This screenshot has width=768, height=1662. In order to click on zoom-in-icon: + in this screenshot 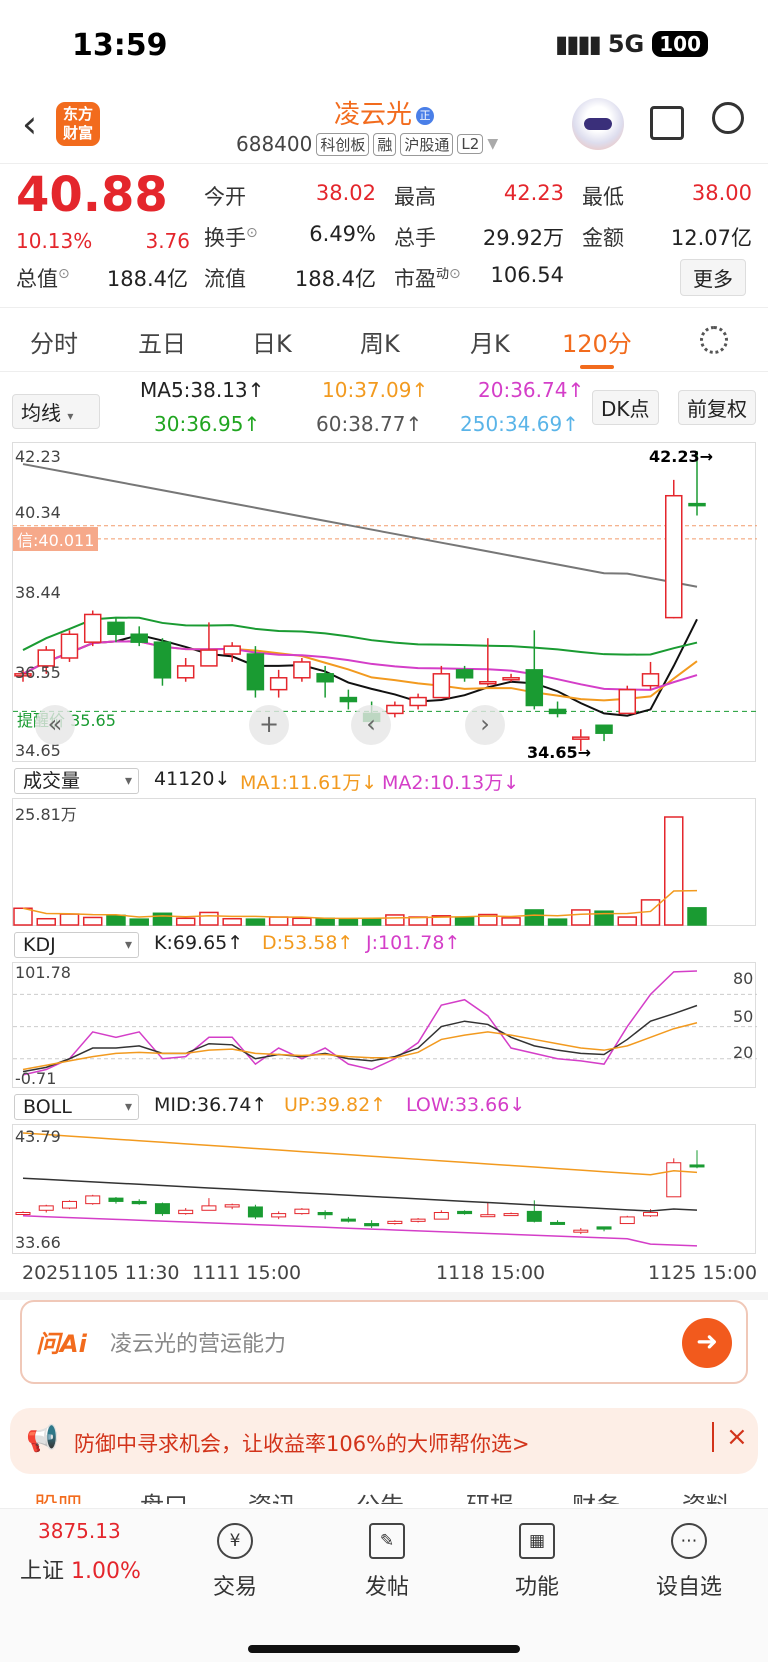, I will do `click(269, 725)`.